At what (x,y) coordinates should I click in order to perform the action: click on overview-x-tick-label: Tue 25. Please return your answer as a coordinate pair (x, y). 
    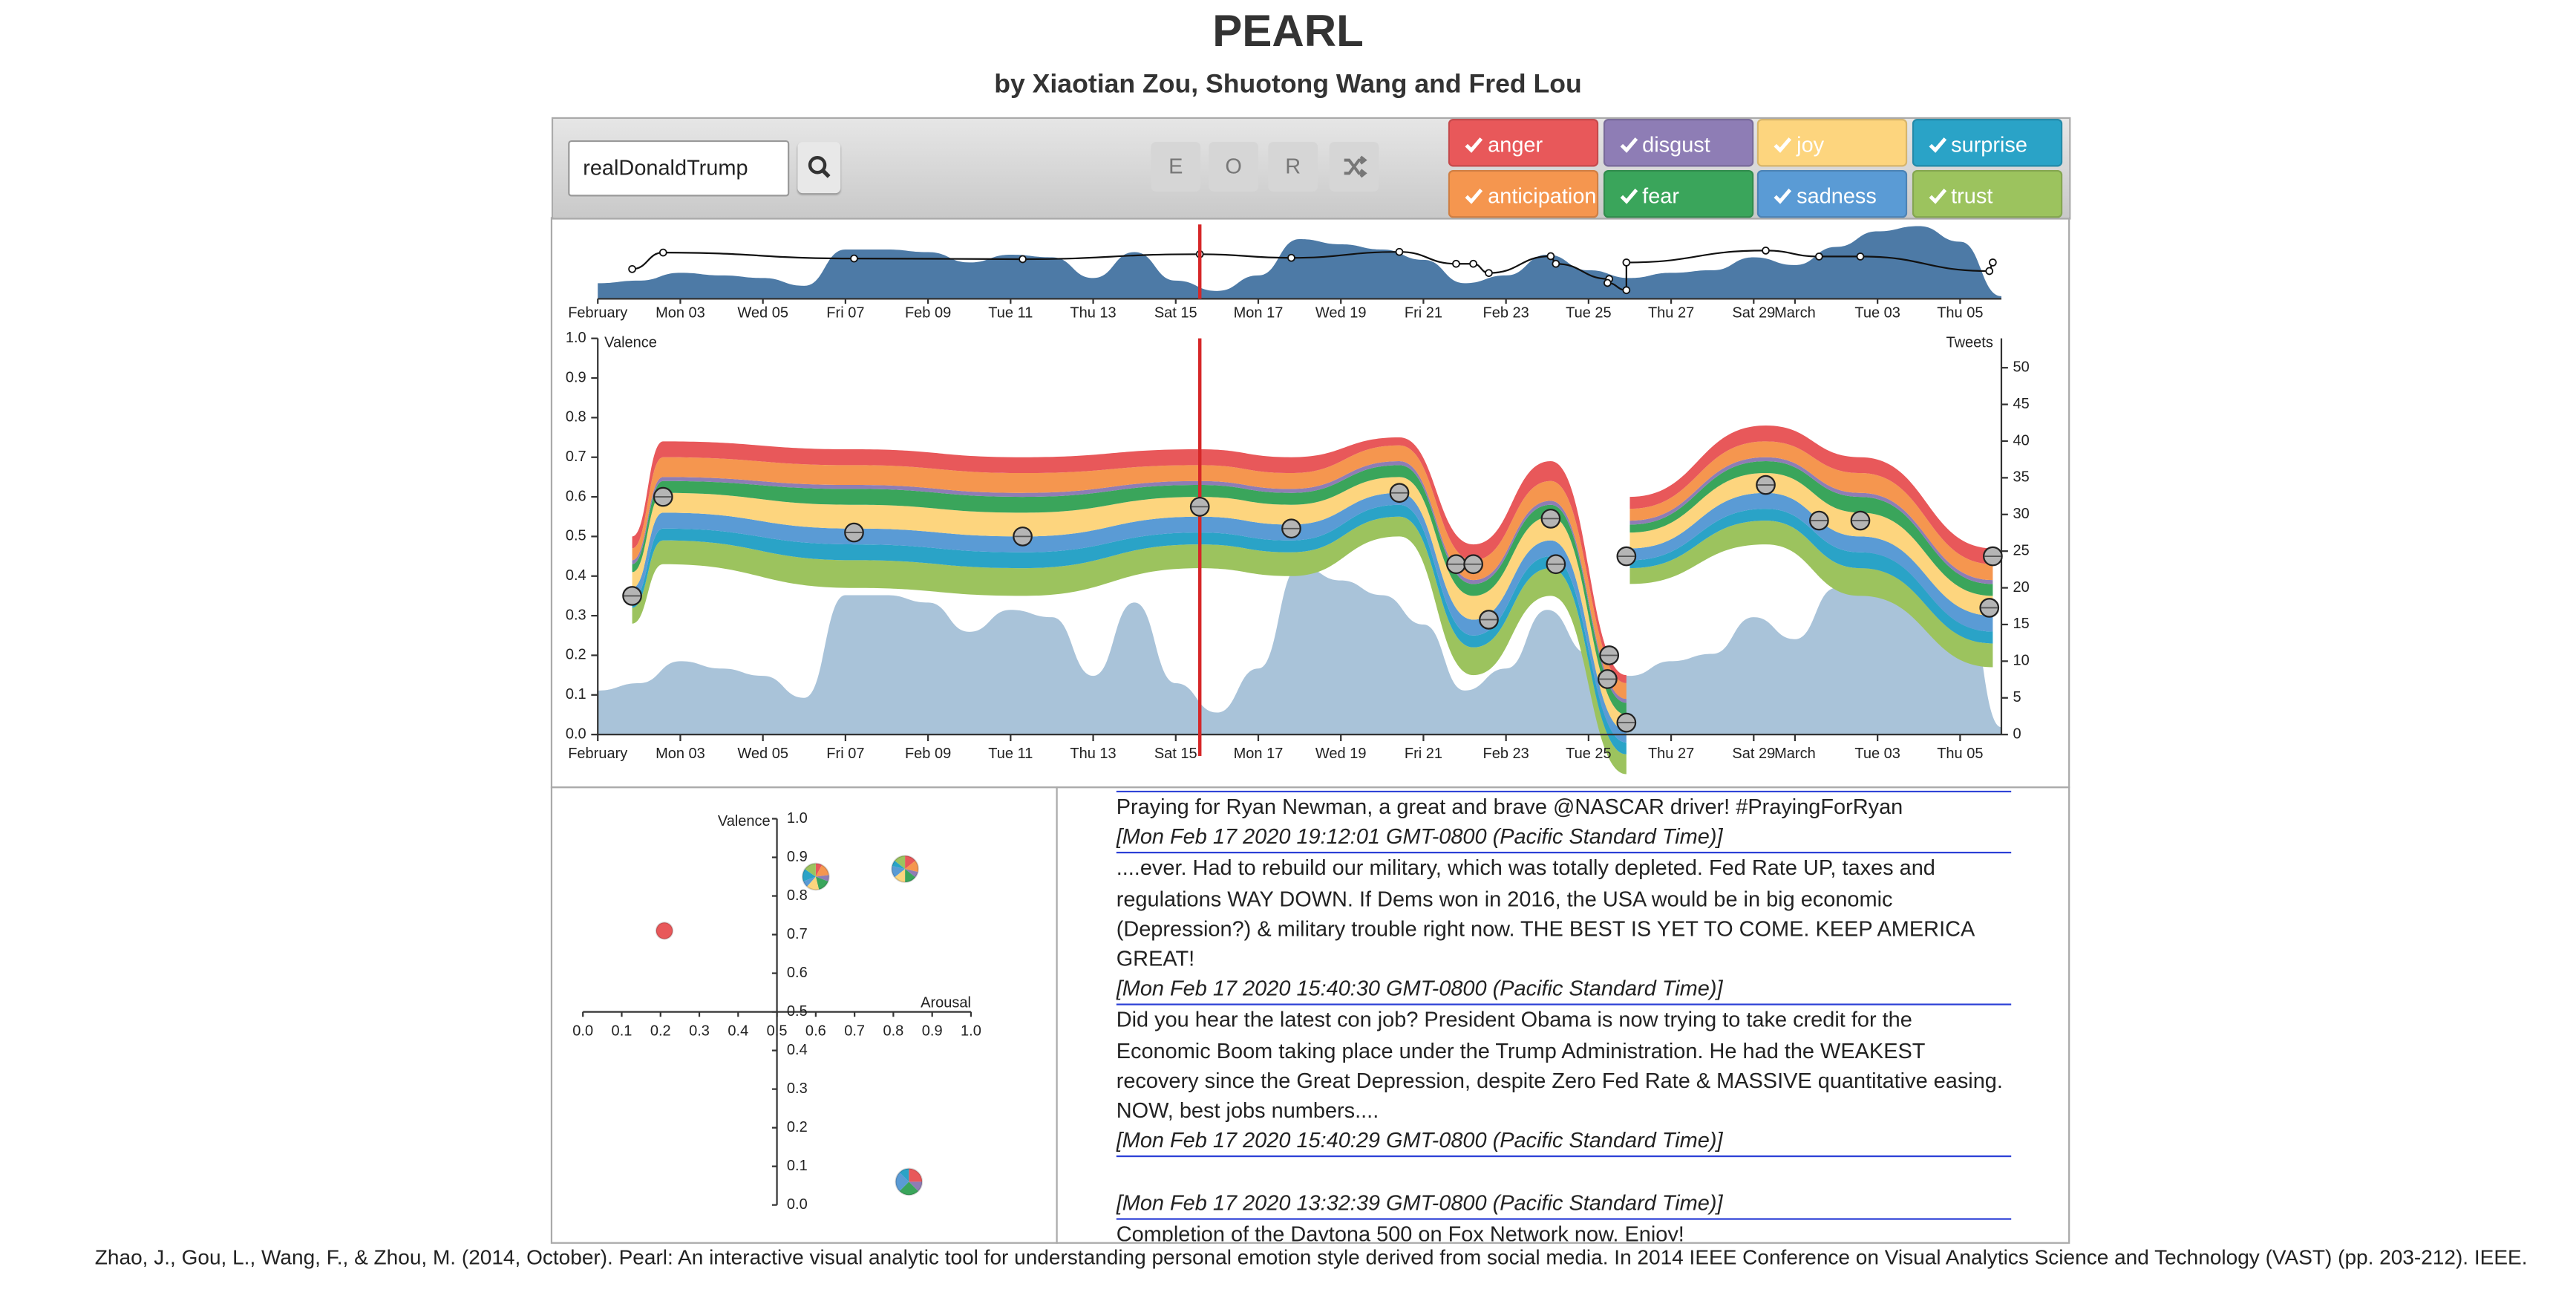
    Looking at the image, I should click on (1589, 313).